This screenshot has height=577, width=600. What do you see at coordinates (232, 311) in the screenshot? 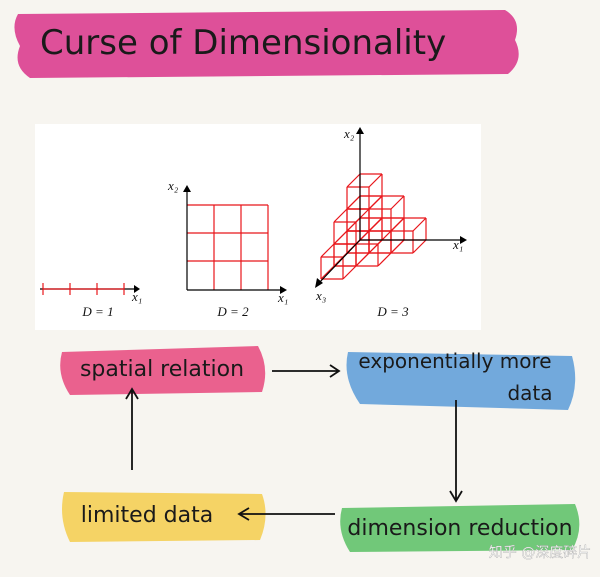
I see `panel-label: D = 2` at bounding box center [232, 311].